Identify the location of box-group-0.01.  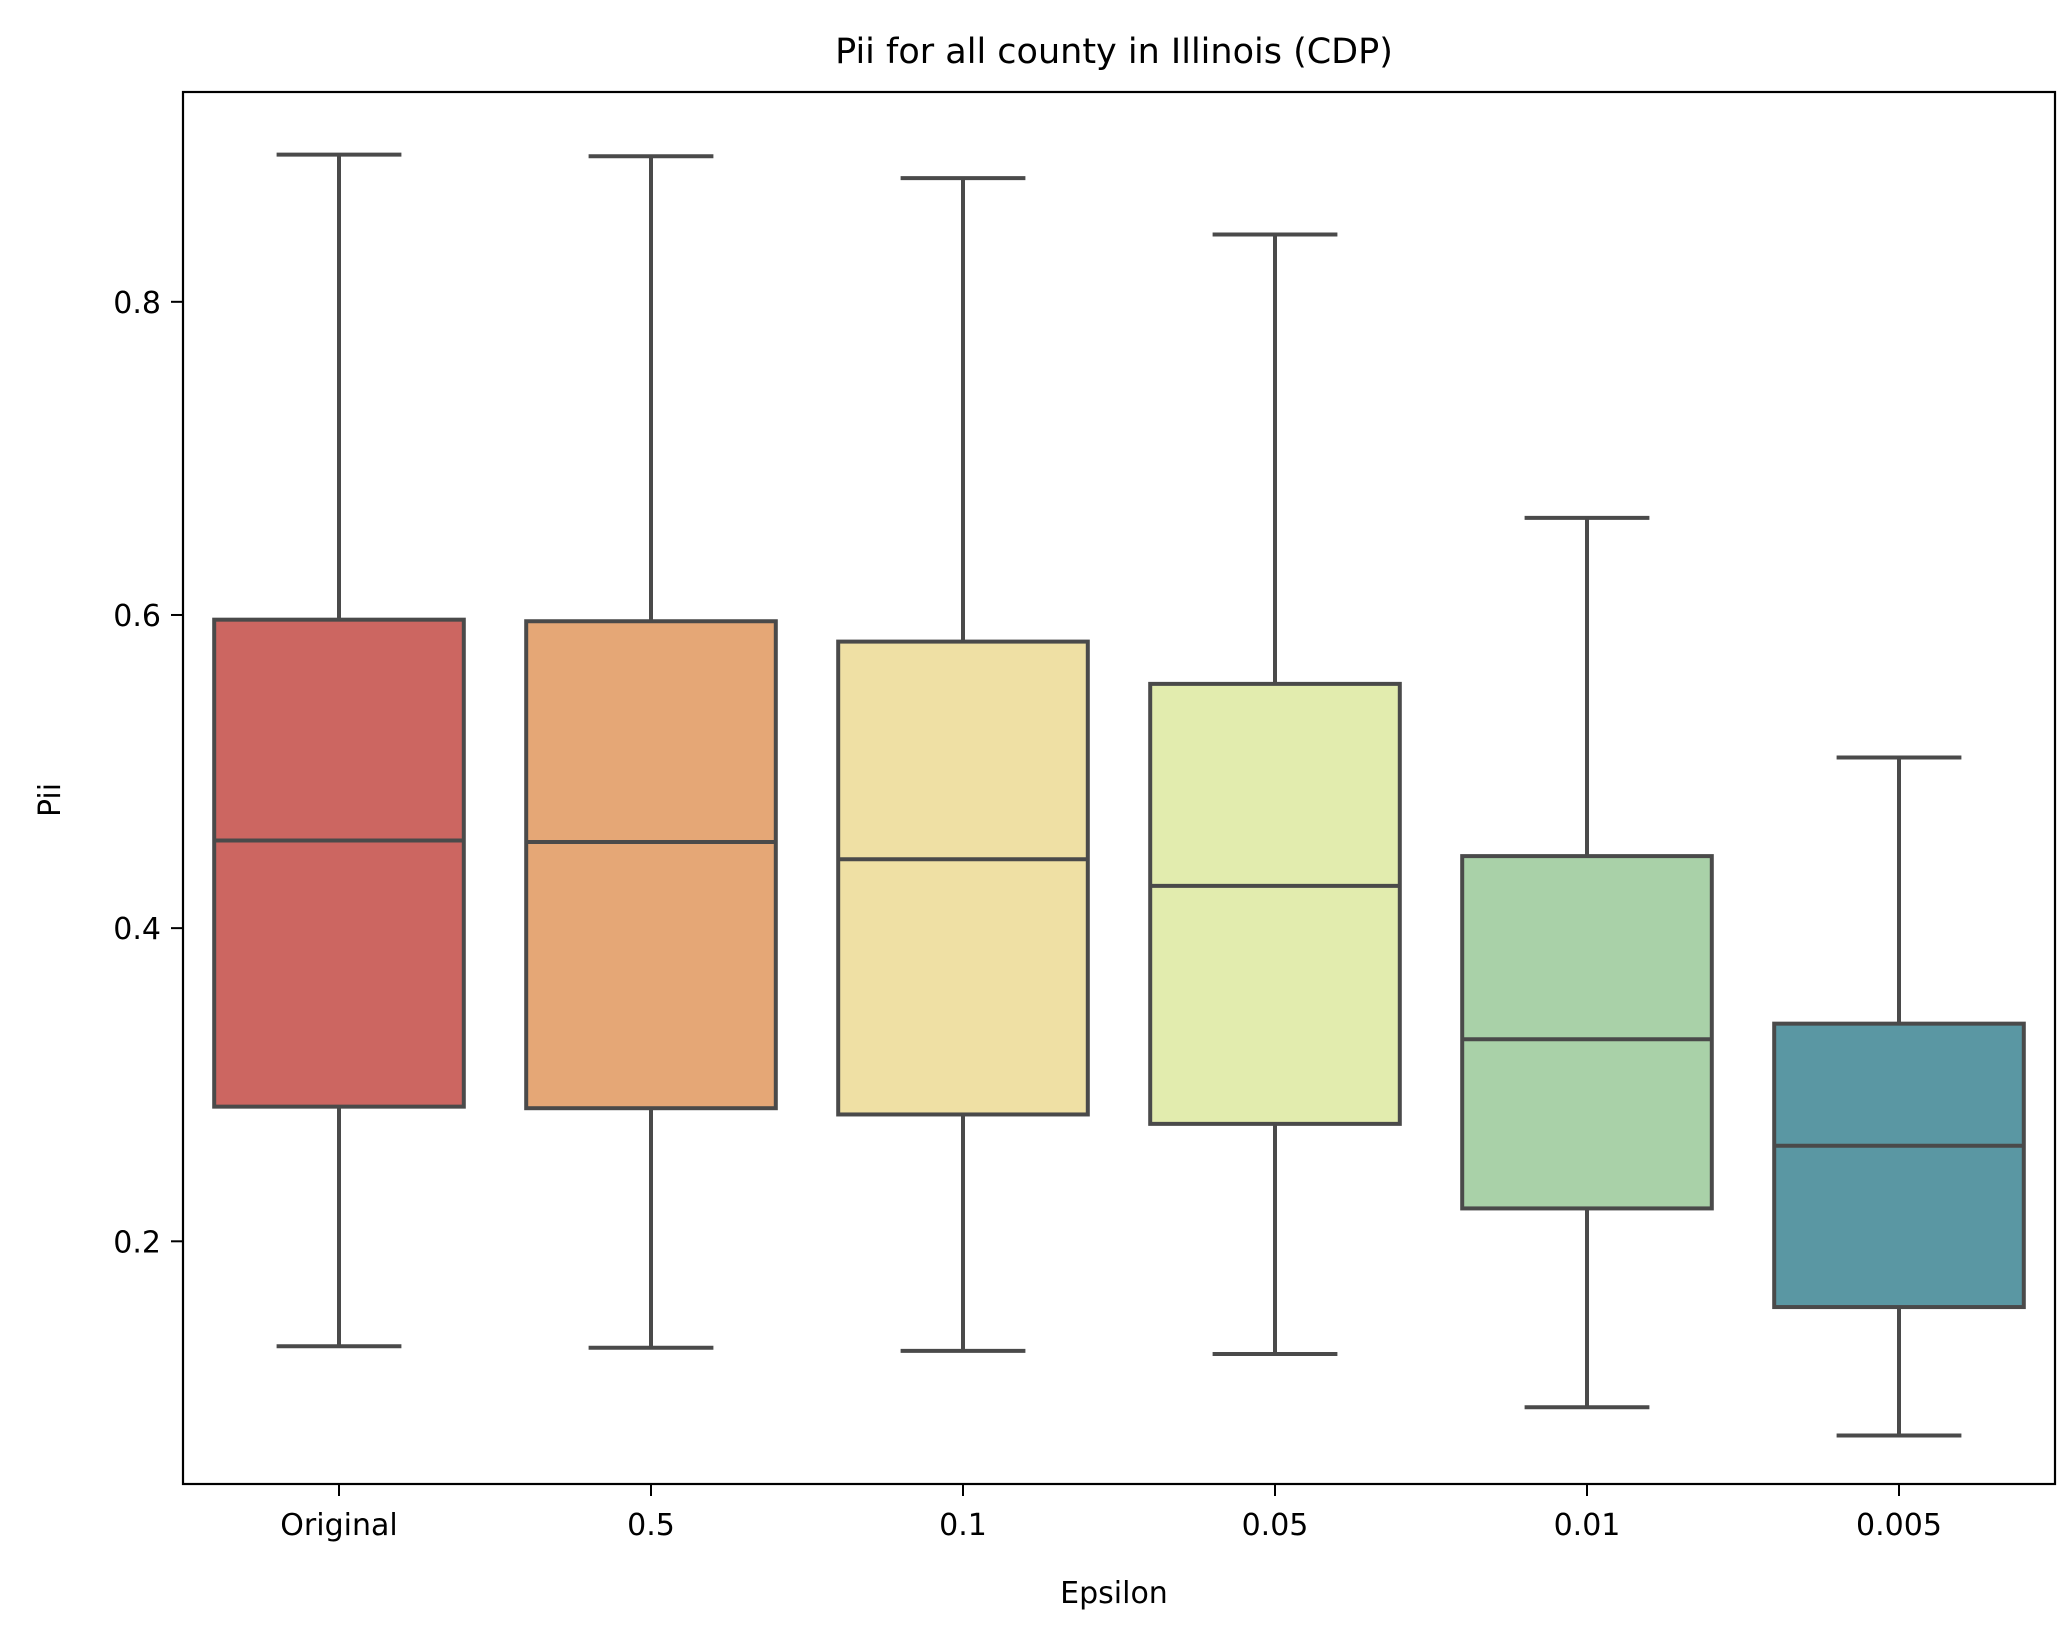
(1587, 962).